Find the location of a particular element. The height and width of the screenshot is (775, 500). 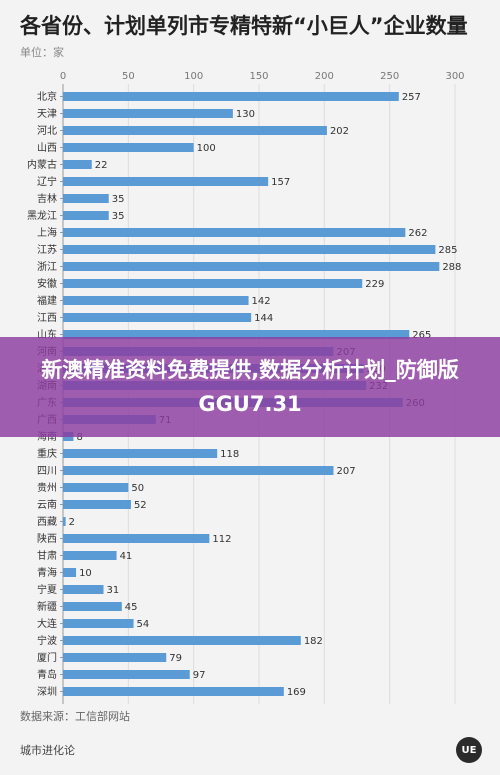

data-label: 169 is located at coordinates (296, 692).